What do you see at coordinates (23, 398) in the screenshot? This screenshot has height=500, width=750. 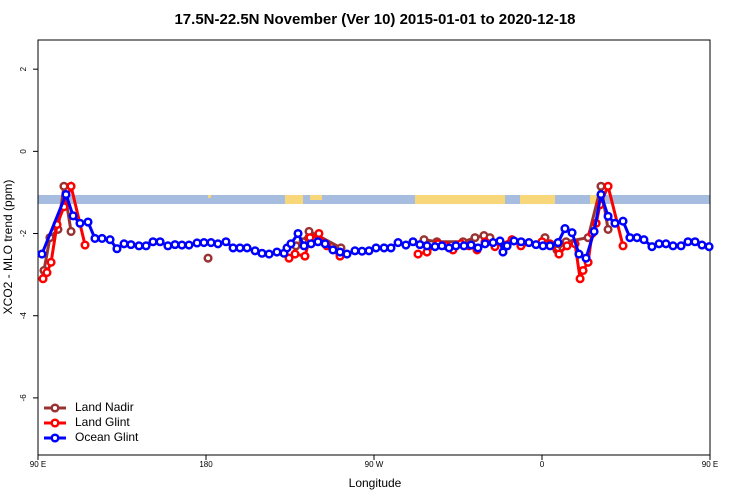 I see `y-tick-label: -6` at bounding box center [23, 398].